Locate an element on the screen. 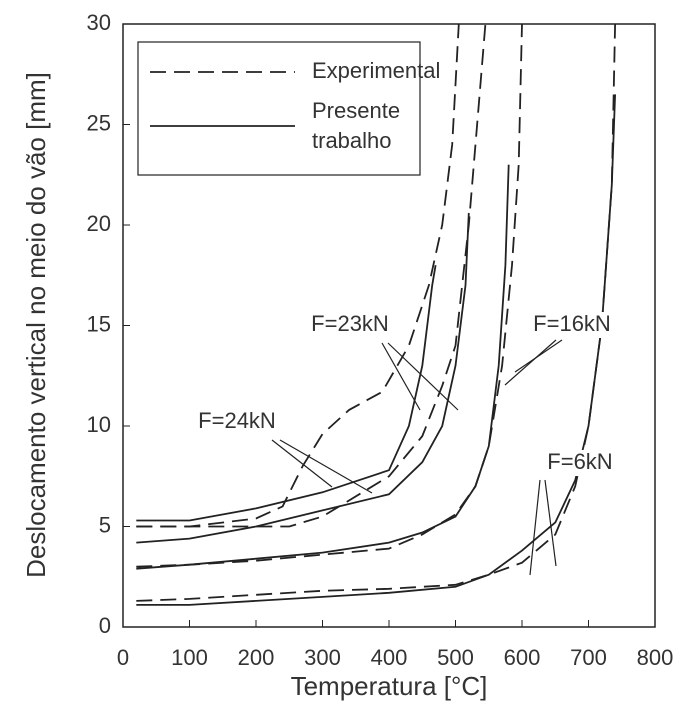 The width and height of the screenshot is (686, 705). legend-label: Presente trabalho is located at coordinates (356, 125).